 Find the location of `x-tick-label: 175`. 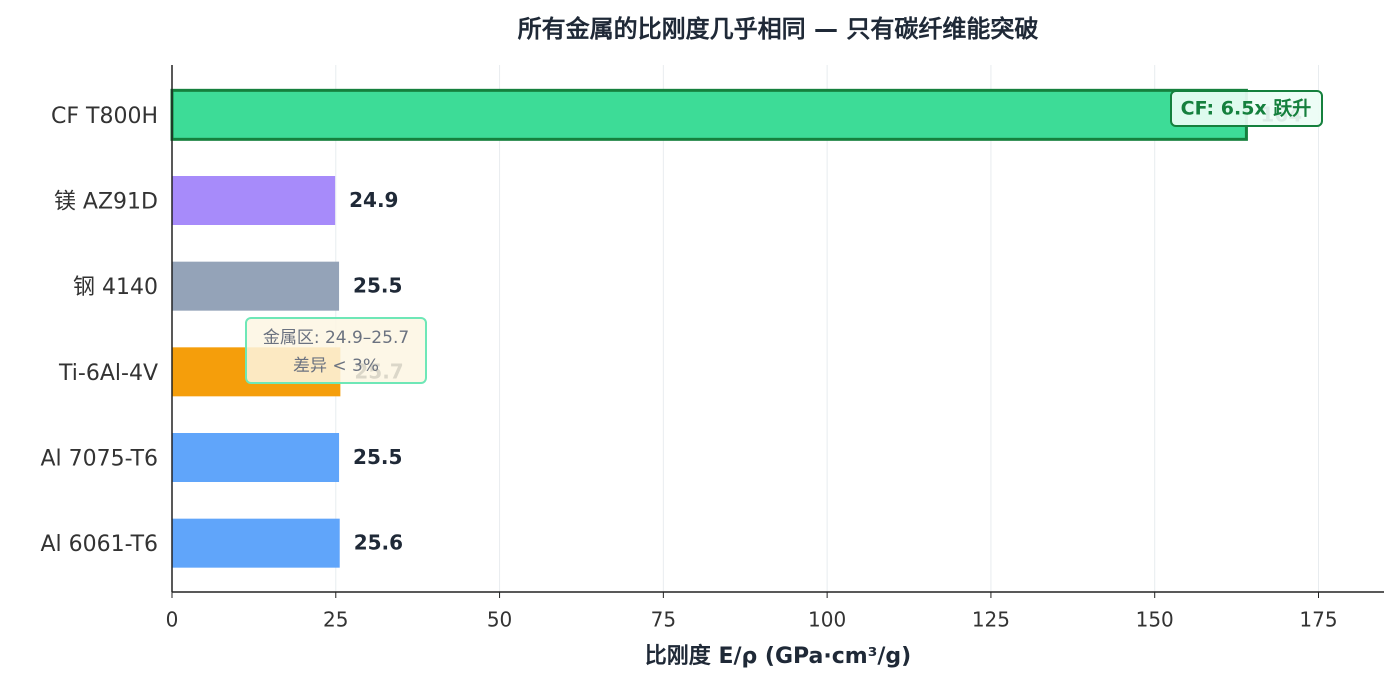

x-tick-label: 175 is located at coordinates (1318, 620).